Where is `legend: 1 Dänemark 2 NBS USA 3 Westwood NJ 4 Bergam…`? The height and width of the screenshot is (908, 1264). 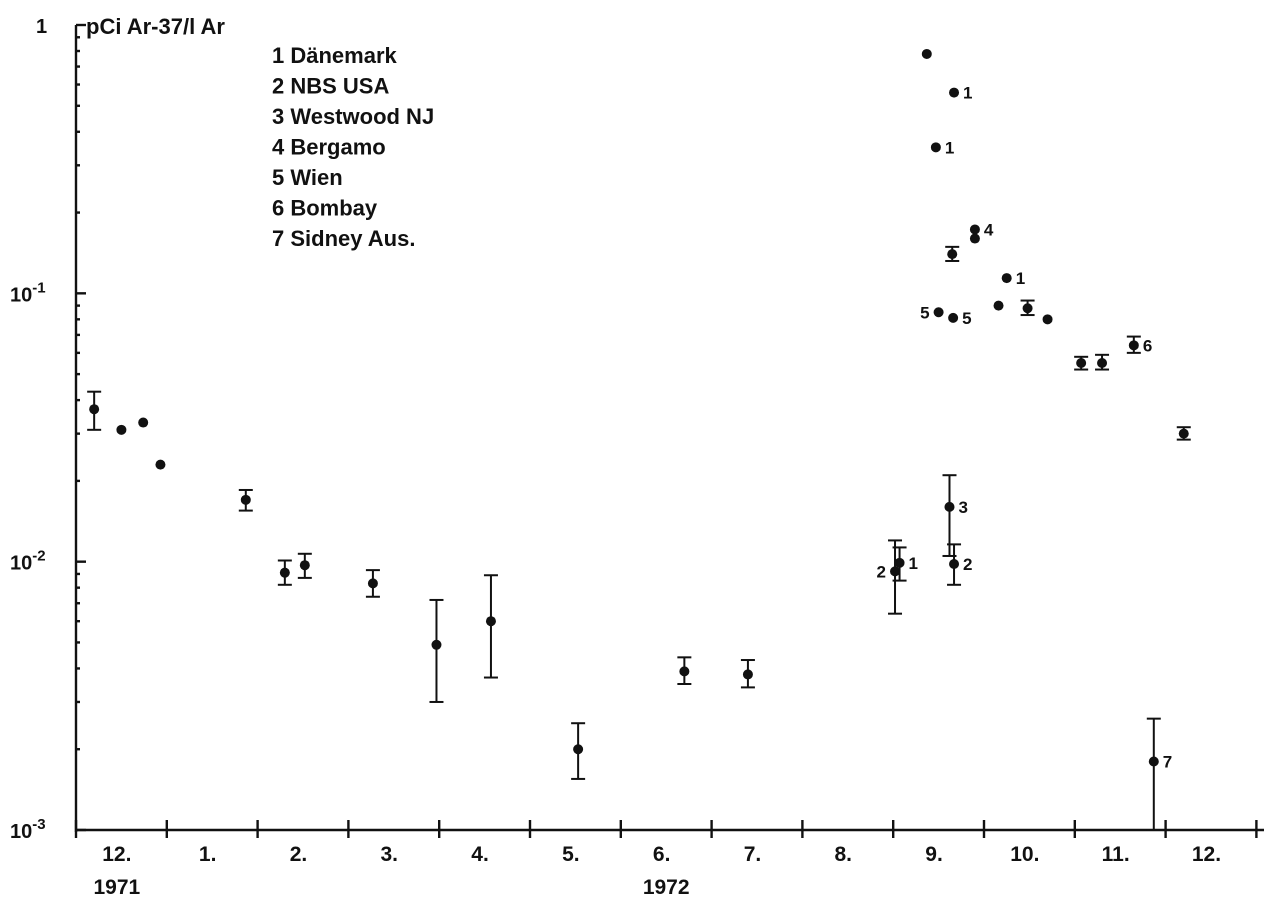
legend: 1 Dänemark 2 NBS USA 3 Westwood NJ 4 Bergam… is located at coordinates (353, 147).